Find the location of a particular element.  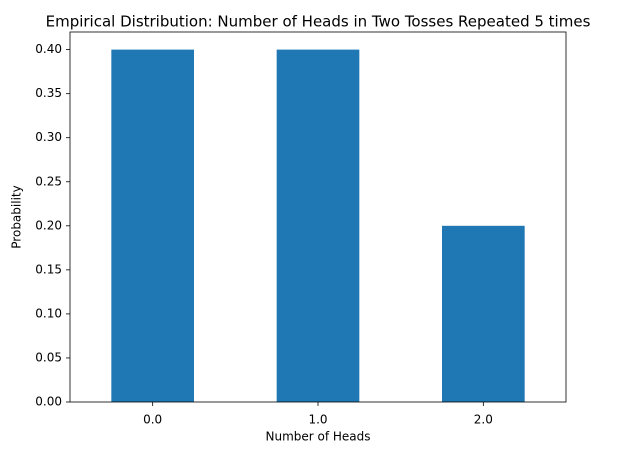

y-tick-label: 0.15 is located at coordinates (48, 269).